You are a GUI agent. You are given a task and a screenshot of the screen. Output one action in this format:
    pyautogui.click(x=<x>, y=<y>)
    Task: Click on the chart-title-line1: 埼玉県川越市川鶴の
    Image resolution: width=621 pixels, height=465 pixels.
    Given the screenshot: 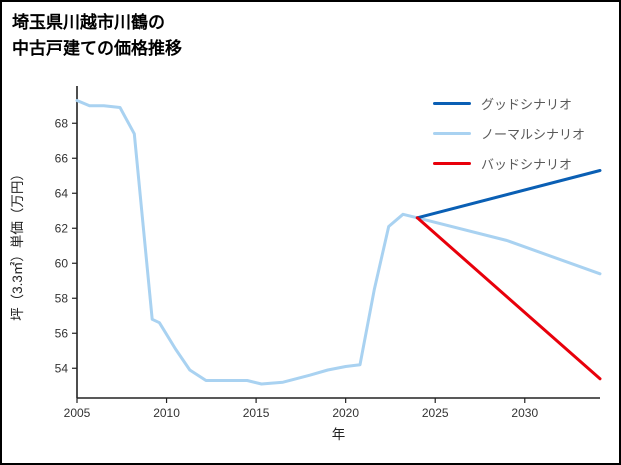 What is the action you would take?
    pyautogui.click(x=88, y=22)
    